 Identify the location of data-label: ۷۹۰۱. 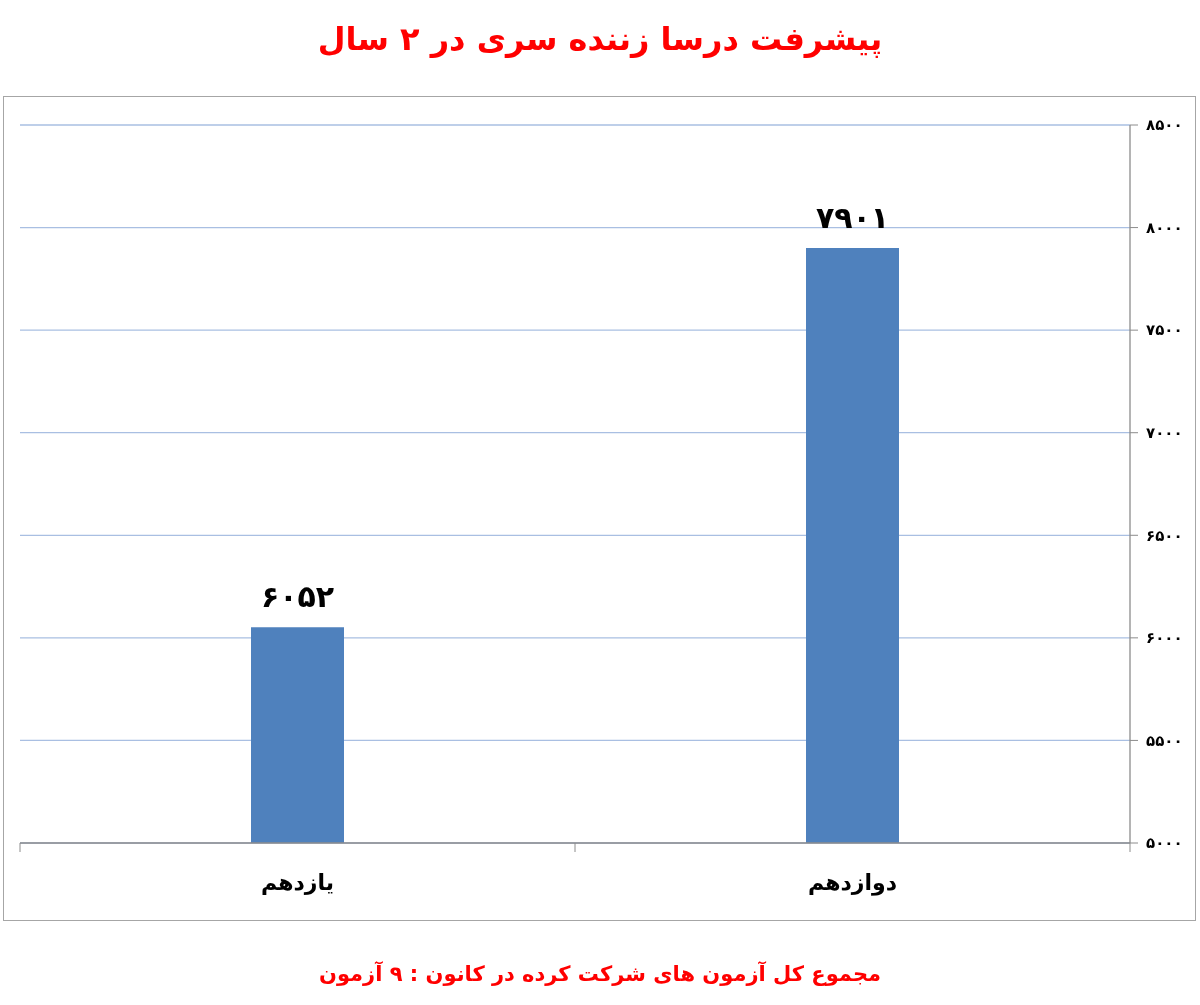
(852, 217).